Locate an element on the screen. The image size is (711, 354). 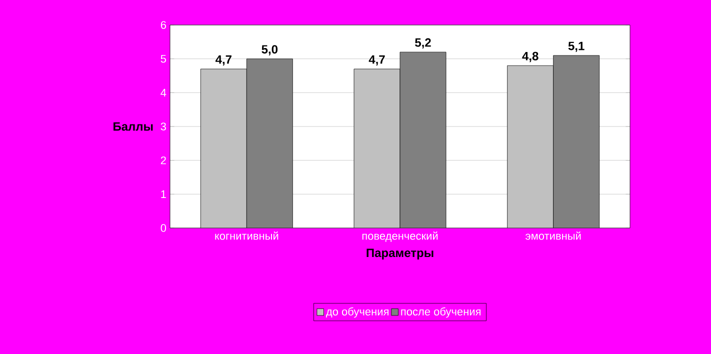
legend-label: после обучения is located at coordinates (441, 312).